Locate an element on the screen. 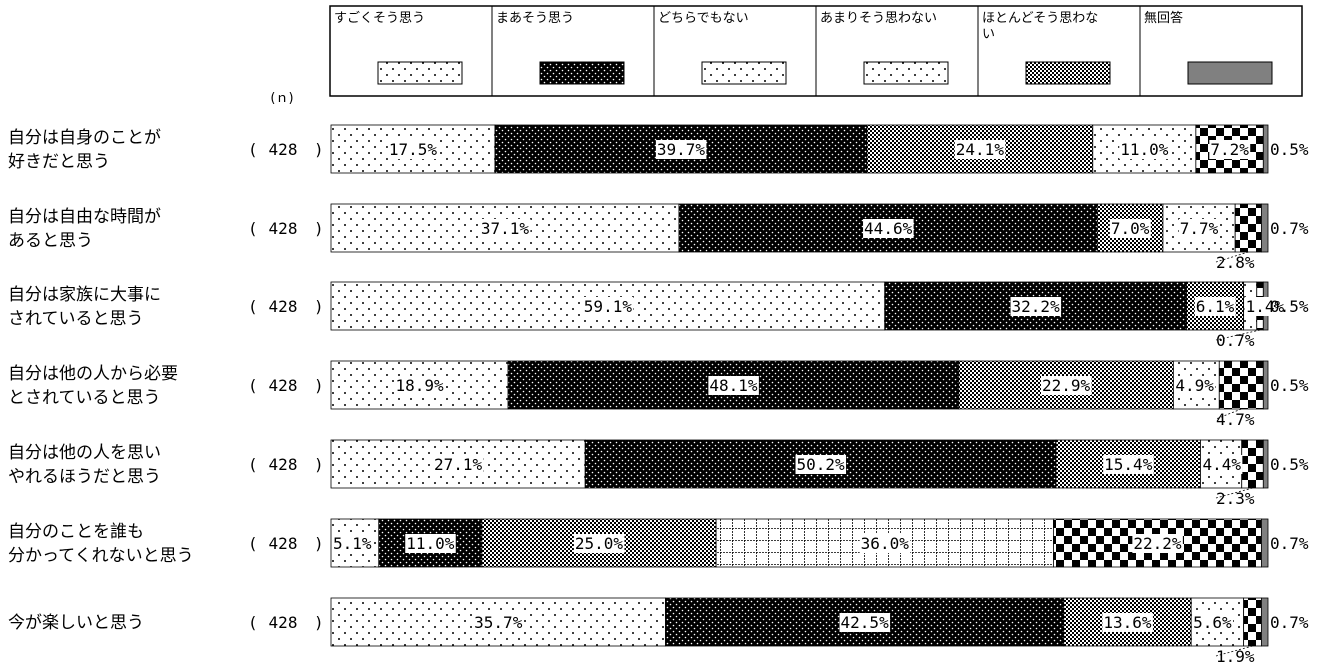 This screenshot has width=1333, height=664. data-label-series-1: 18.9% is located at coordinates (419, 385).